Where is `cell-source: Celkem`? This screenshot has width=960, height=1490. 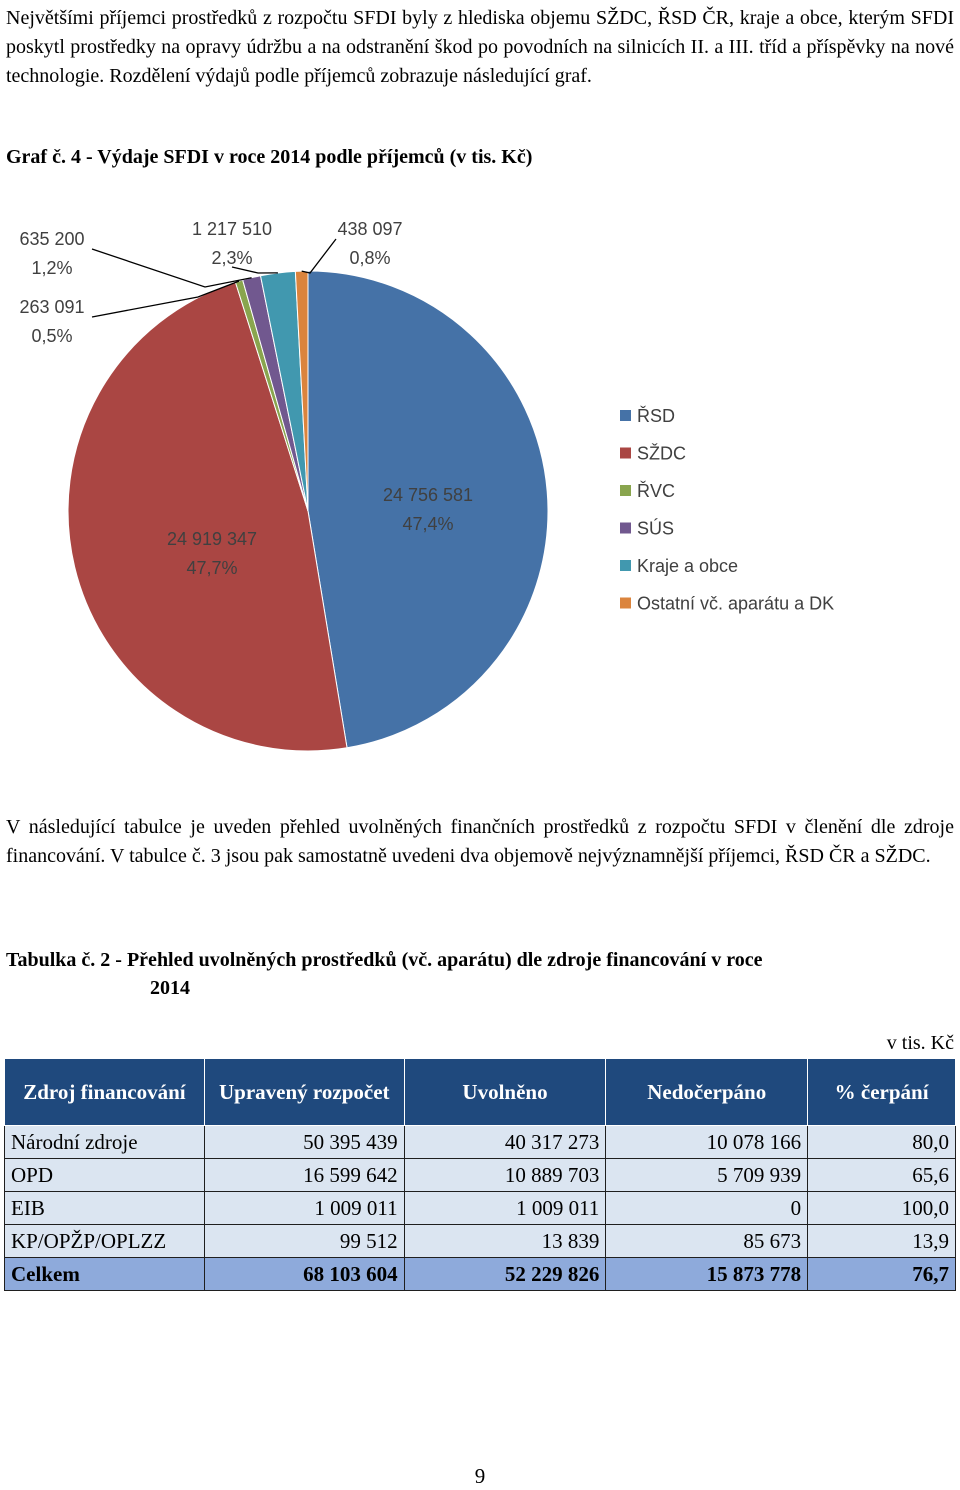 cell-source: Celkem is located at coordinates (104, 1274).